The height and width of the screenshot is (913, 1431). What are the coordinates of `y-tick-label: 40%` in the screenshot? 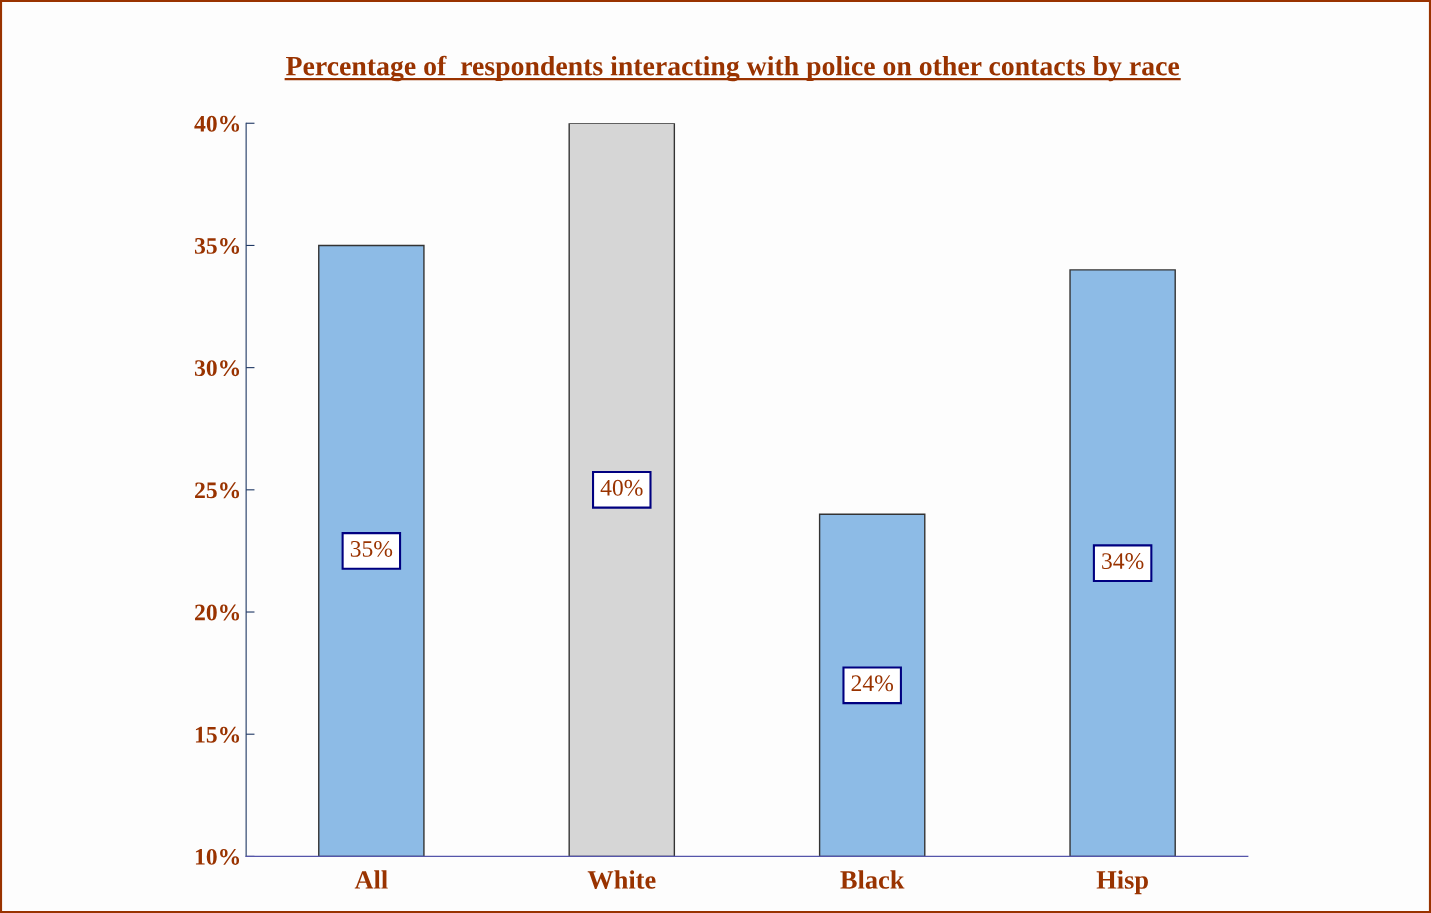 It's located at (217, 123).